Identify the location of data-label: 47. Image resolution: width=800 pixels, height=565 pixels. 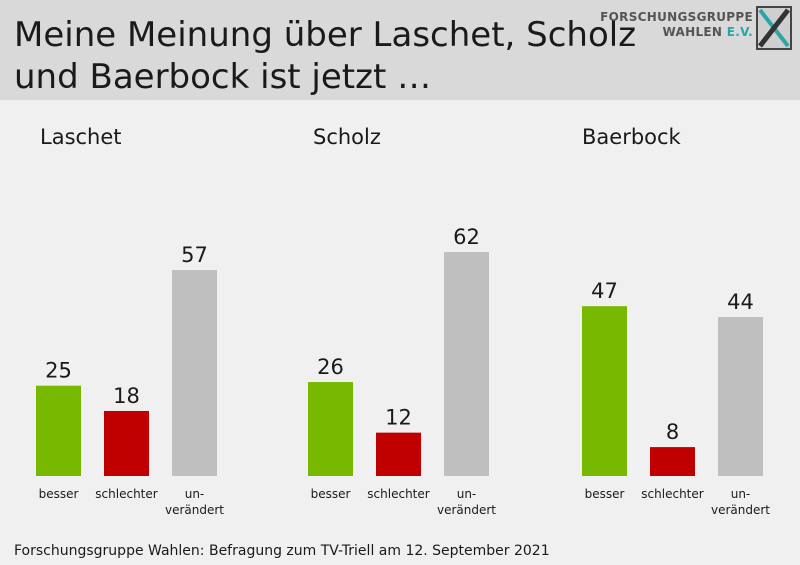
(604, 291).